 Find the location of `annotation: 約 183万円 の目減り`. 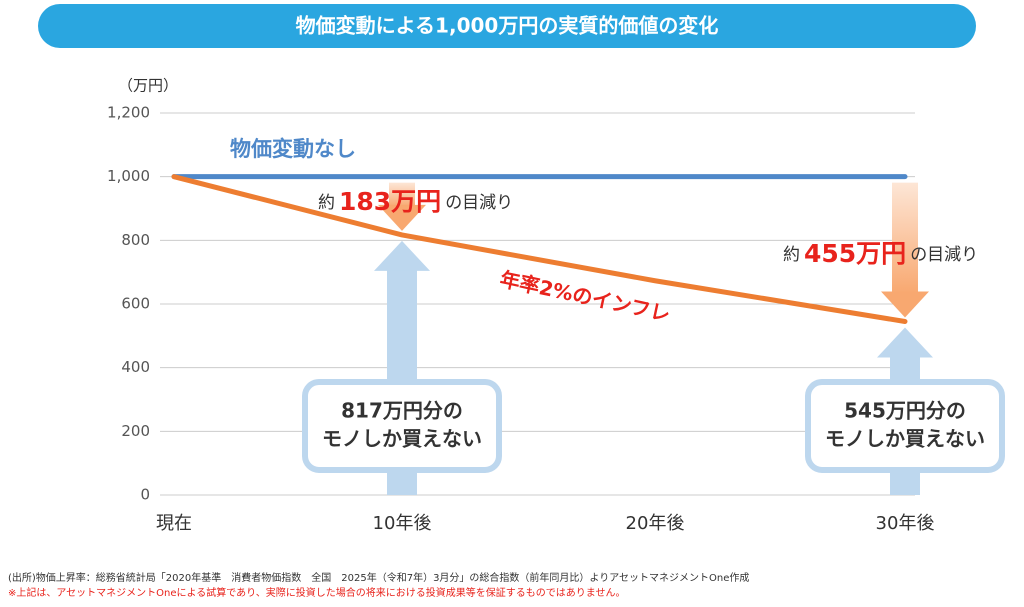

annotation: 約 183万円 の目減り is located at coordinates (415, 201).